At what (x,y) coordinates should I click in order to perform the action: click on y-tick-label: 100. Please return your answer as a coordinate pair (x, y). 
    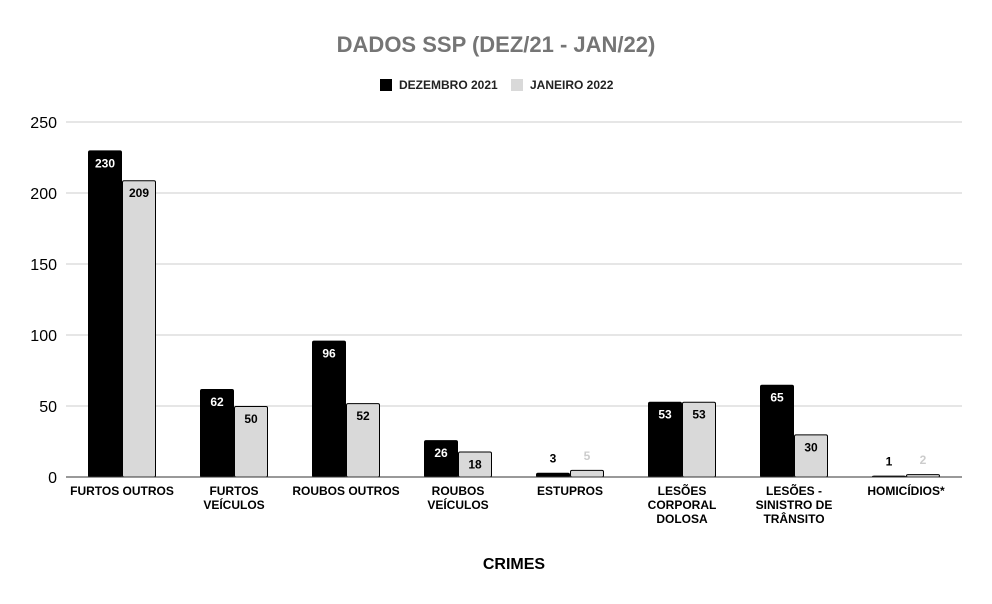
    Looking at the image, I should click on (43, 336).